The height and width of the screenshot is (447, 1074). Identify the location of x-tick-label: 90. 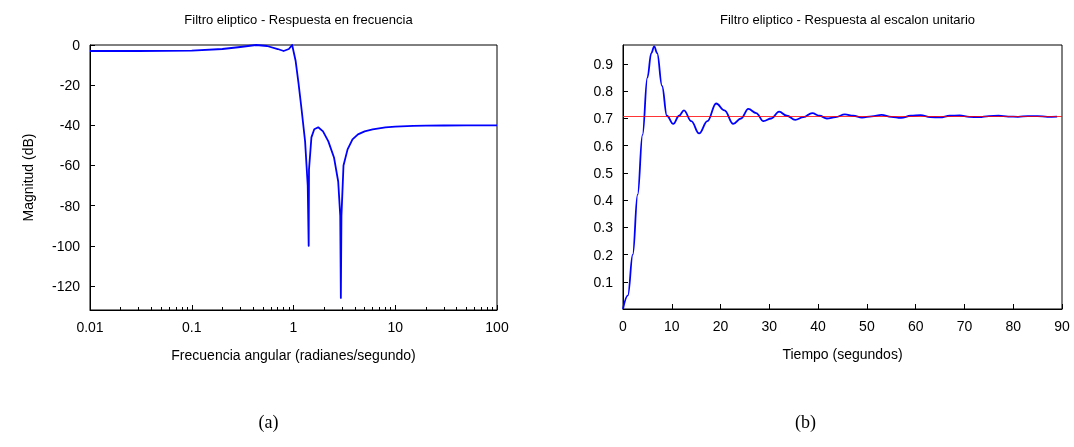
(1062, 326).